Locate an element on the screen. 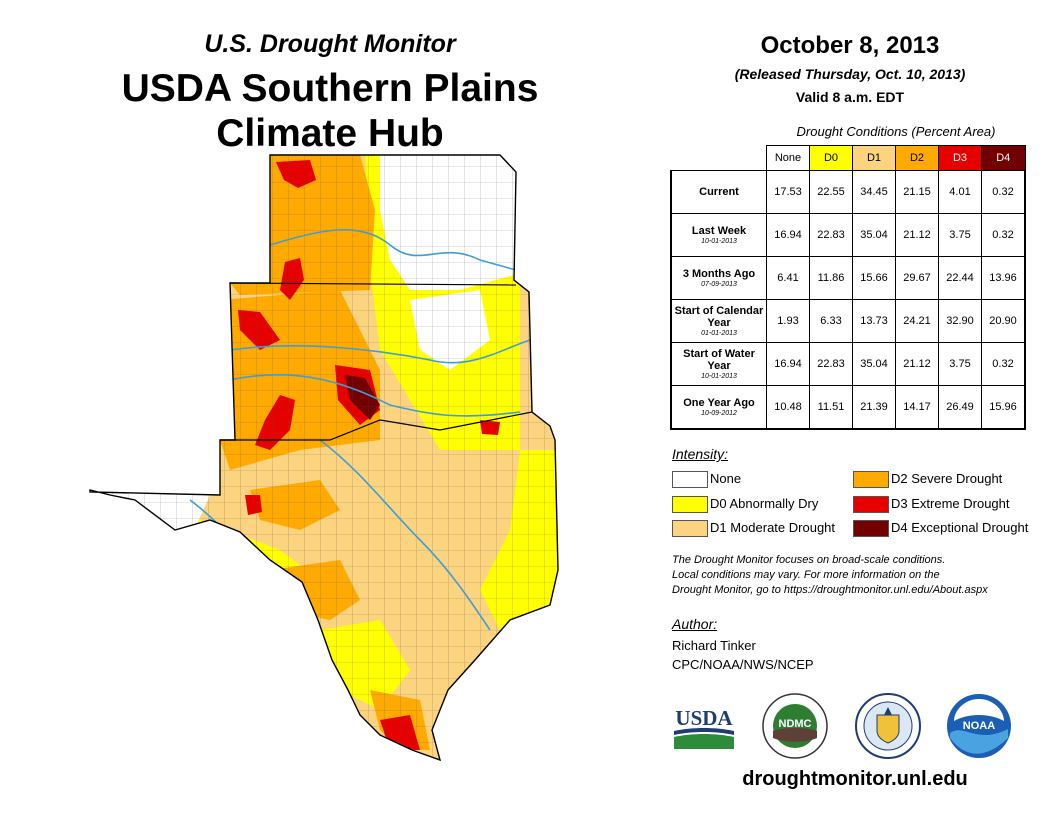  row-label: Current is located at coordinates (718, 192).